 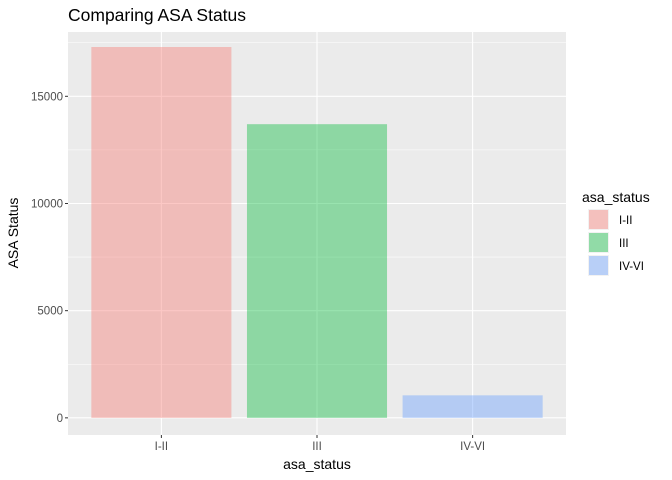 What do you see at coordinates (49, 258) in the screenshot?
I see `y-axis-ticks: 0 5000 10000 15000` at bounding box center [49, 258].